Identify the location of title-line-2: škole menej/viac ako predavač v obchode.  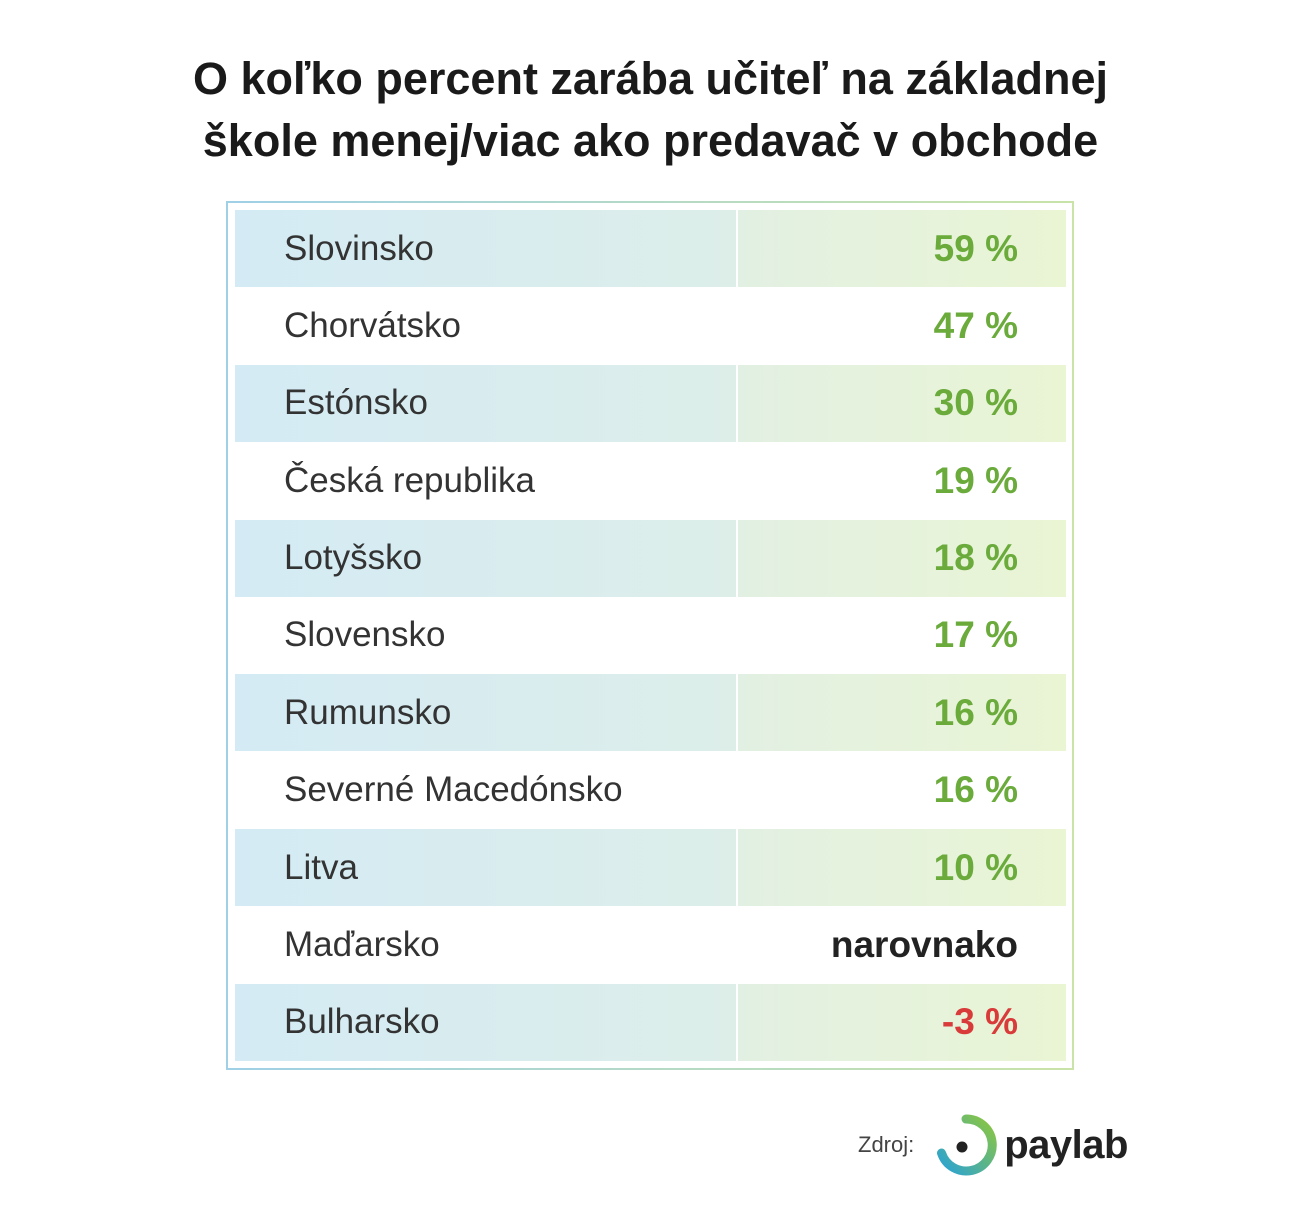
(650, 140).